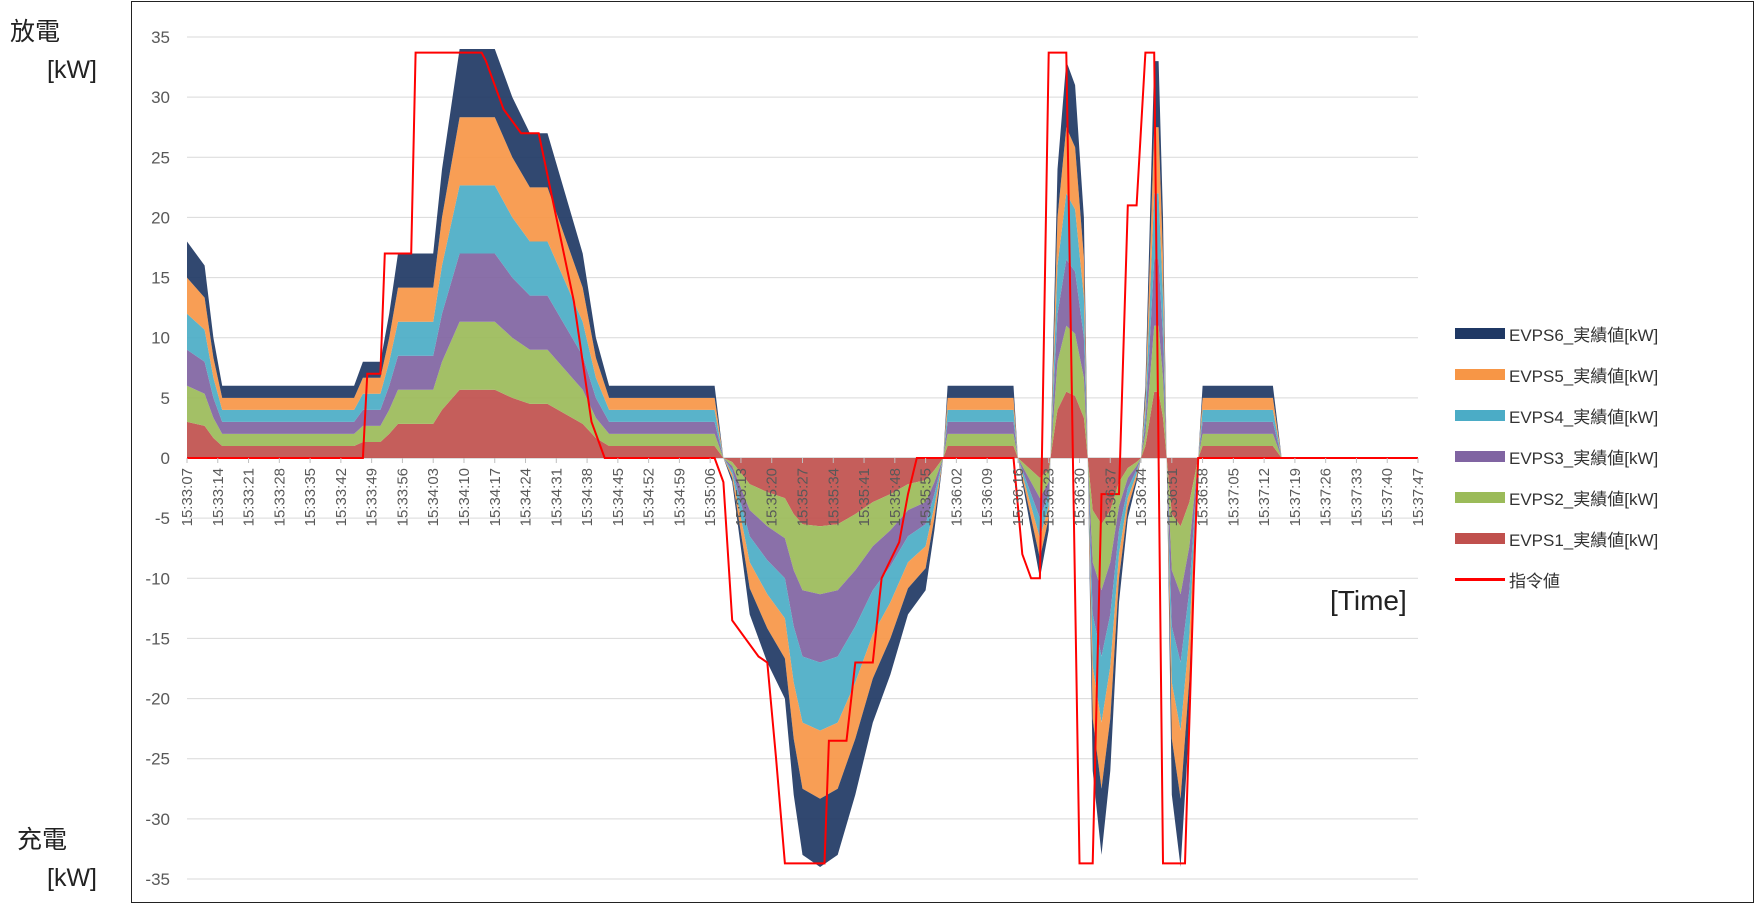 The image size is (1756, 905). I want to click on x-tick-label: 15:36:37, so click(1110, 497).